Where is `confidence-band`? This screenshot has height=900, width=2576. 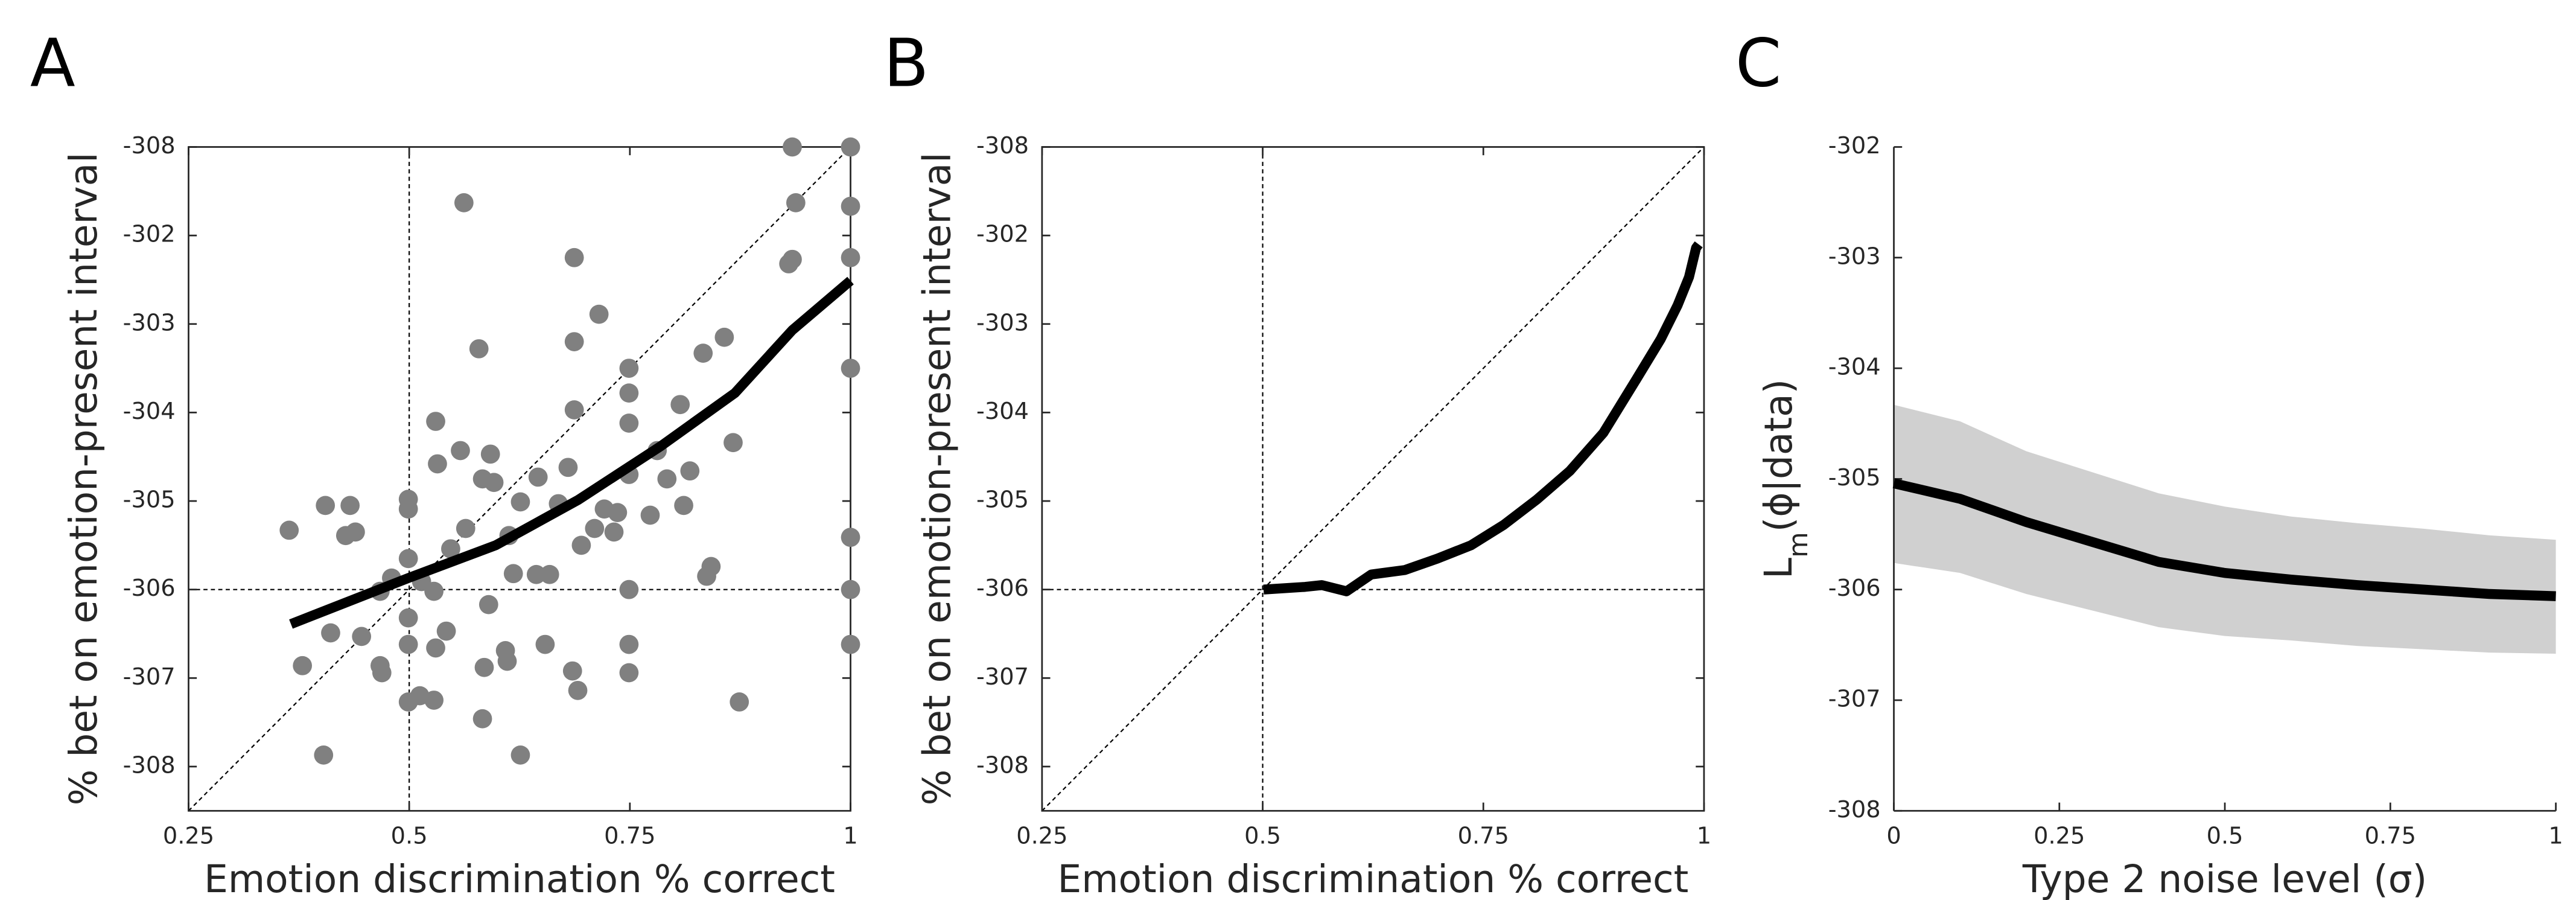 confidence-band is located at coordinates (2225, 529).